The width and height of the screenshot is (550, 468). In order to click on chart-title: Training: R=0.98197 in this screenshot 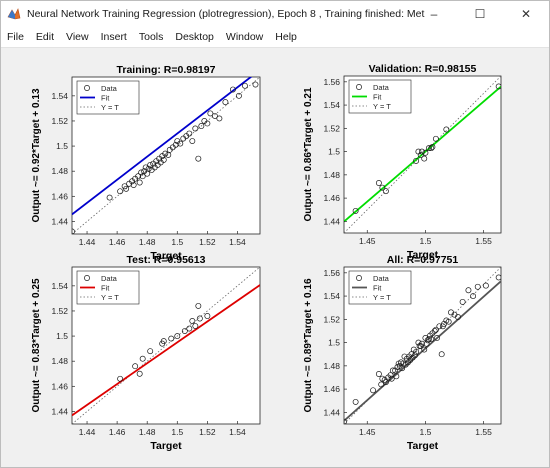, I will do `click(166, 70)`.